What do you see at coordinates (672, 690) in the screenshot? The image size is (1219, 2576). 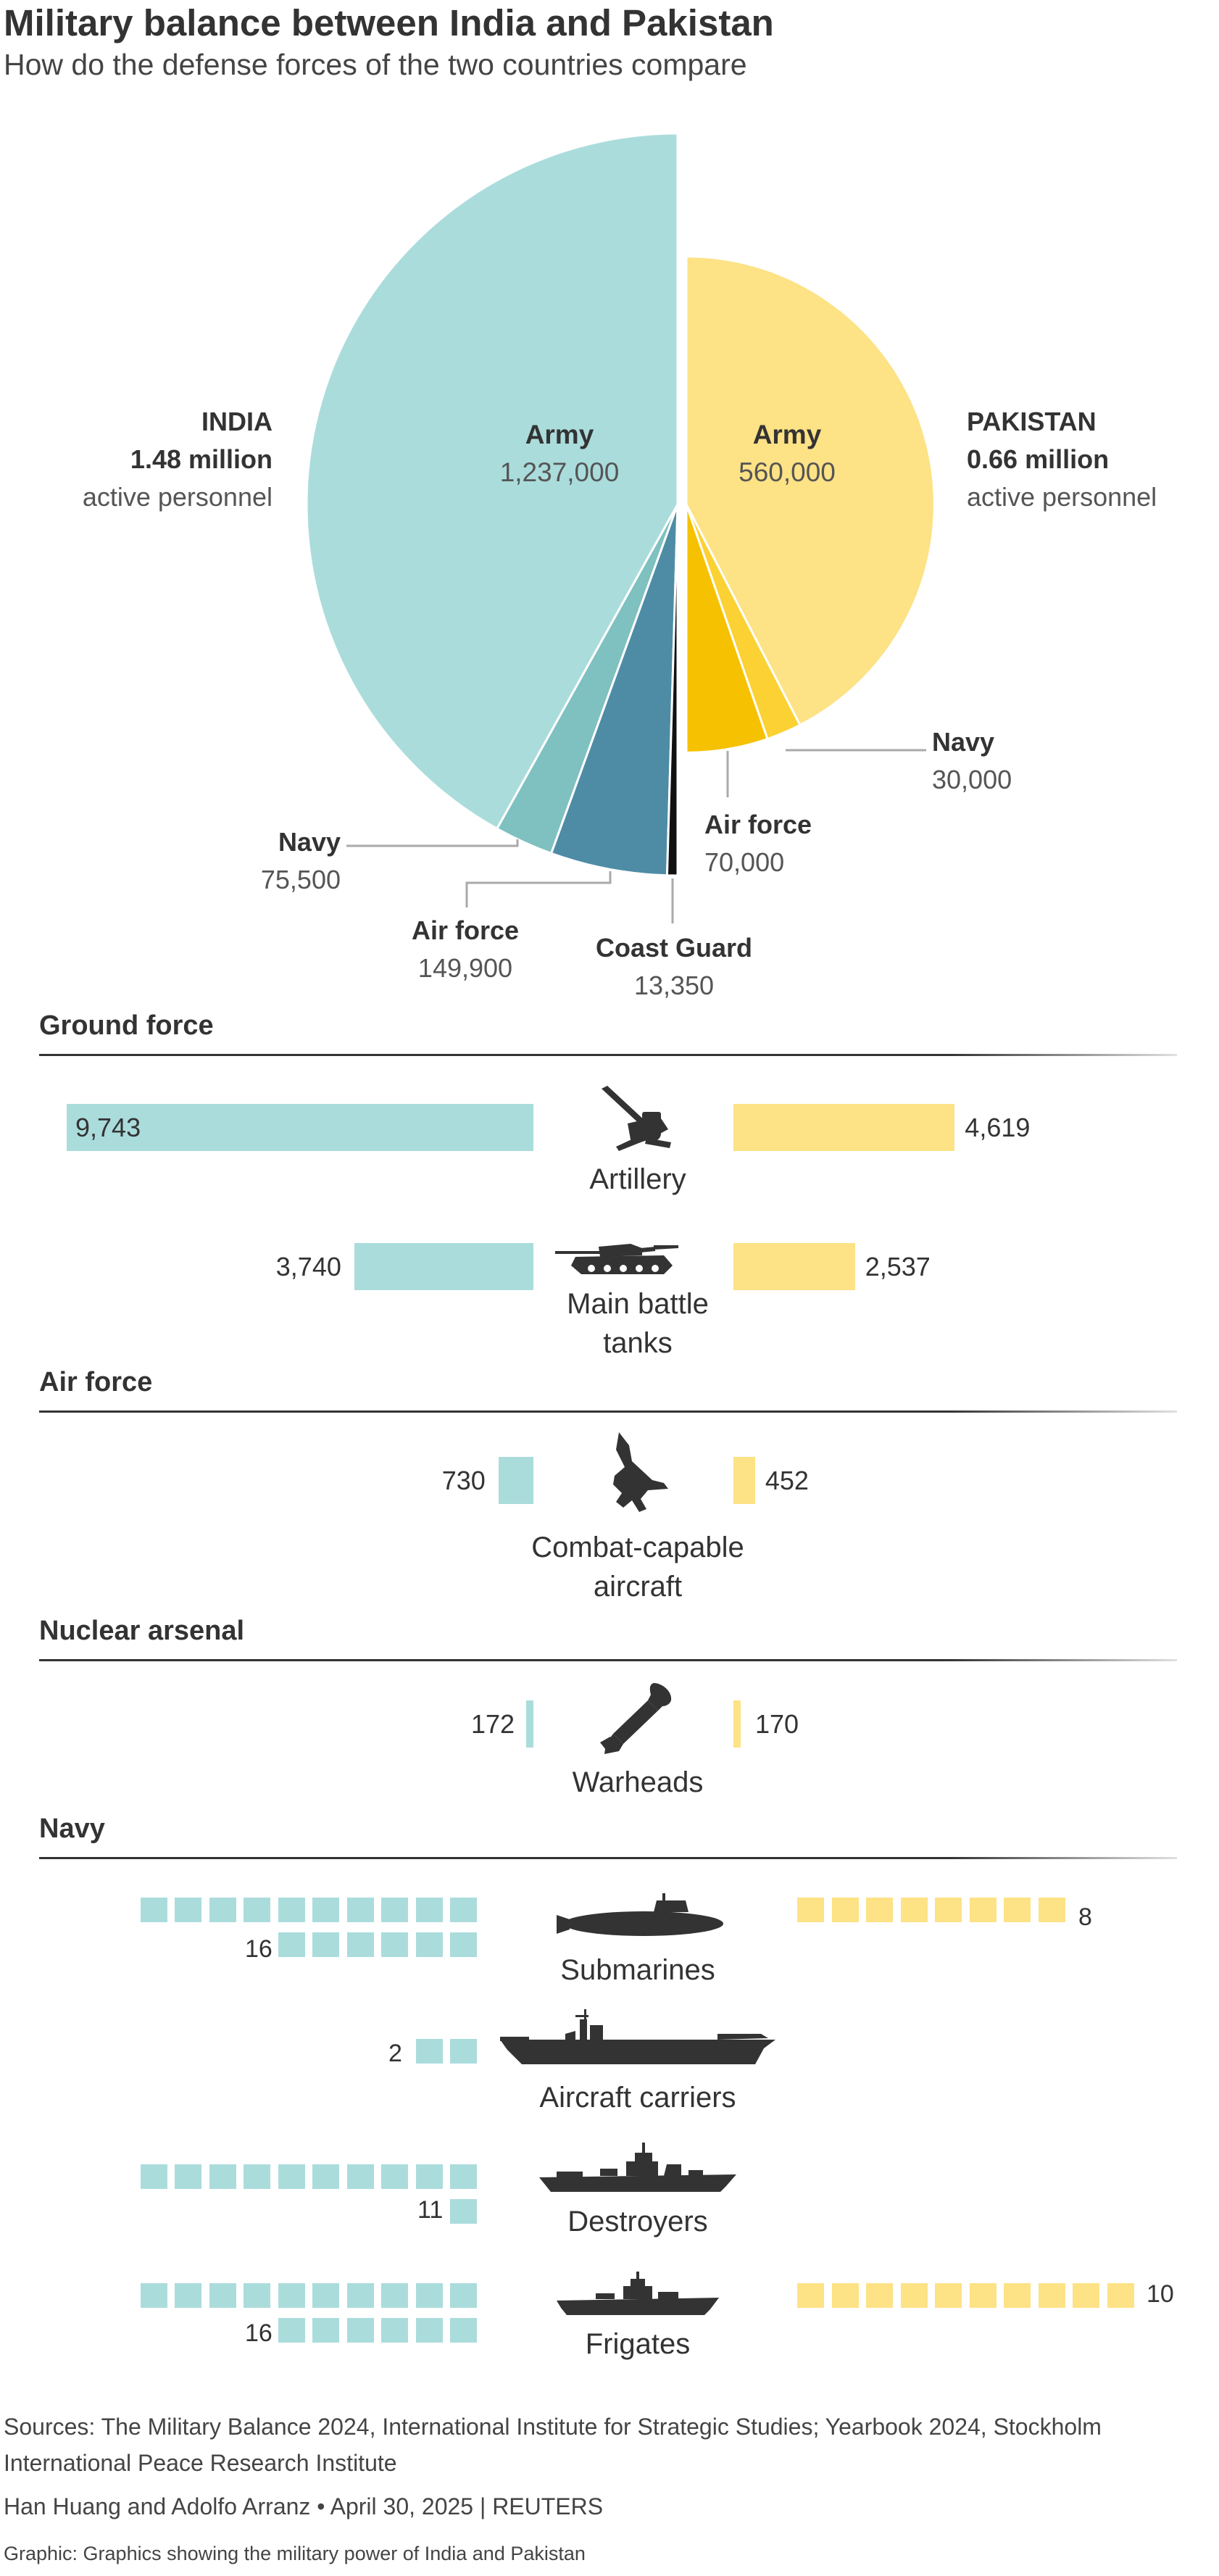 I see `india-coastguard-slice` at bounding box center [672, 690].